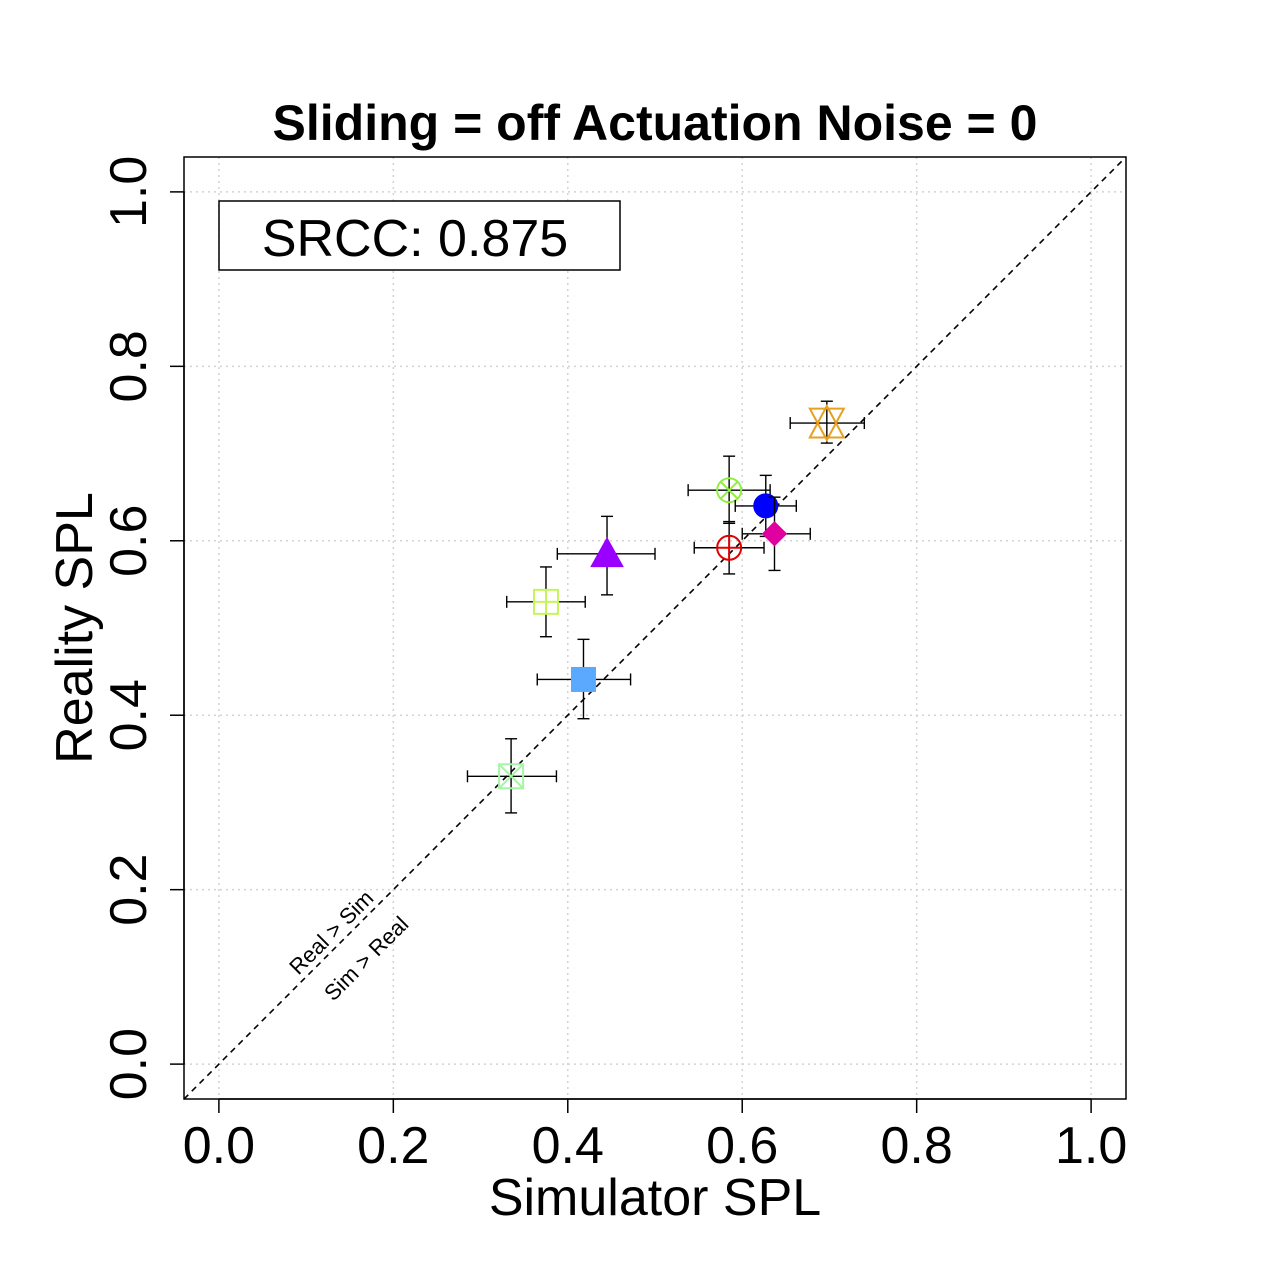 Image resolution: width=1275 pixels, height=1275 pixels. What do you see at coordinates (129, 1064) in the screenshot?
I see `y-tick-label: 0.0` at bounding box center [129, 1064].